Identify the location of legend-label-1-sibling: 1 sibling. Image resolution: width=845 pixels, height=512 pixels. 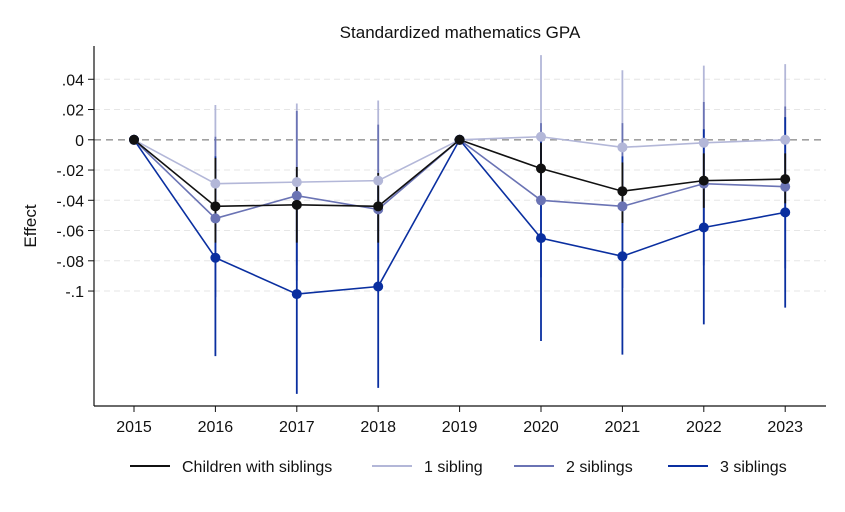
(453, 467).